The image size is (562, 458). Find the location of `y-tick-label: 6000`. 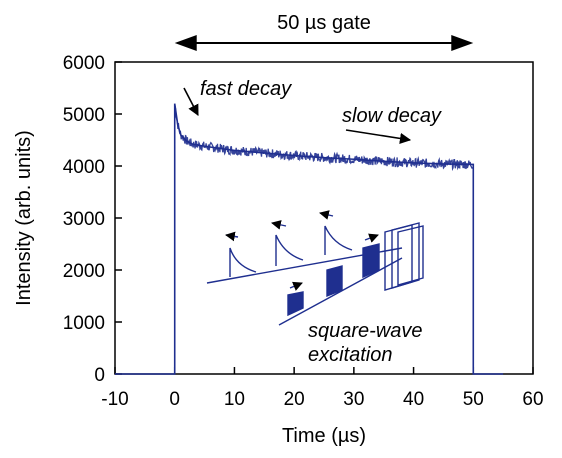

y-tick-label: 6000 is located at coordinates (84, 63).